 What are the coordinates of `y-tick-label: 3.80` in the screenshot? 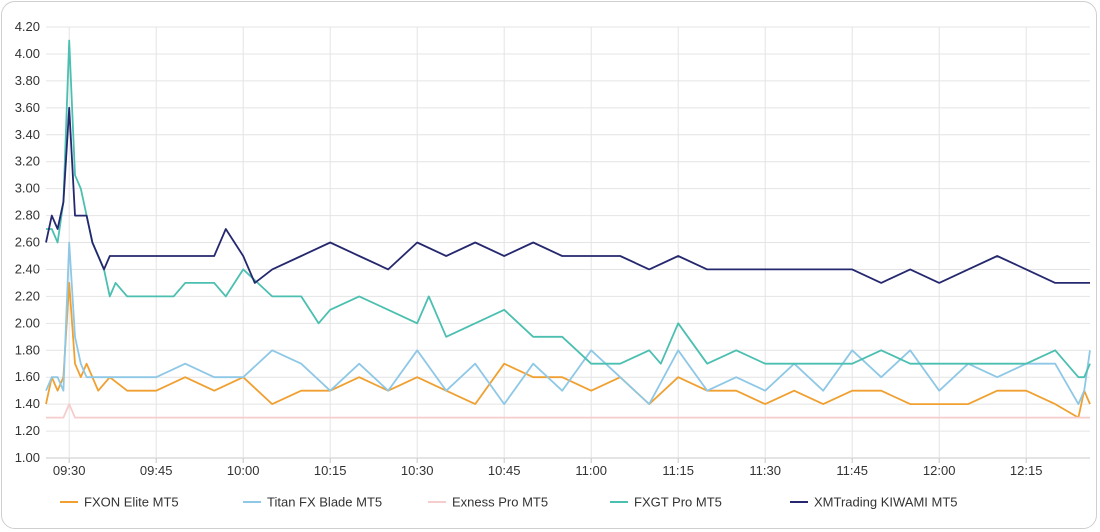 It's located at (27, 80).